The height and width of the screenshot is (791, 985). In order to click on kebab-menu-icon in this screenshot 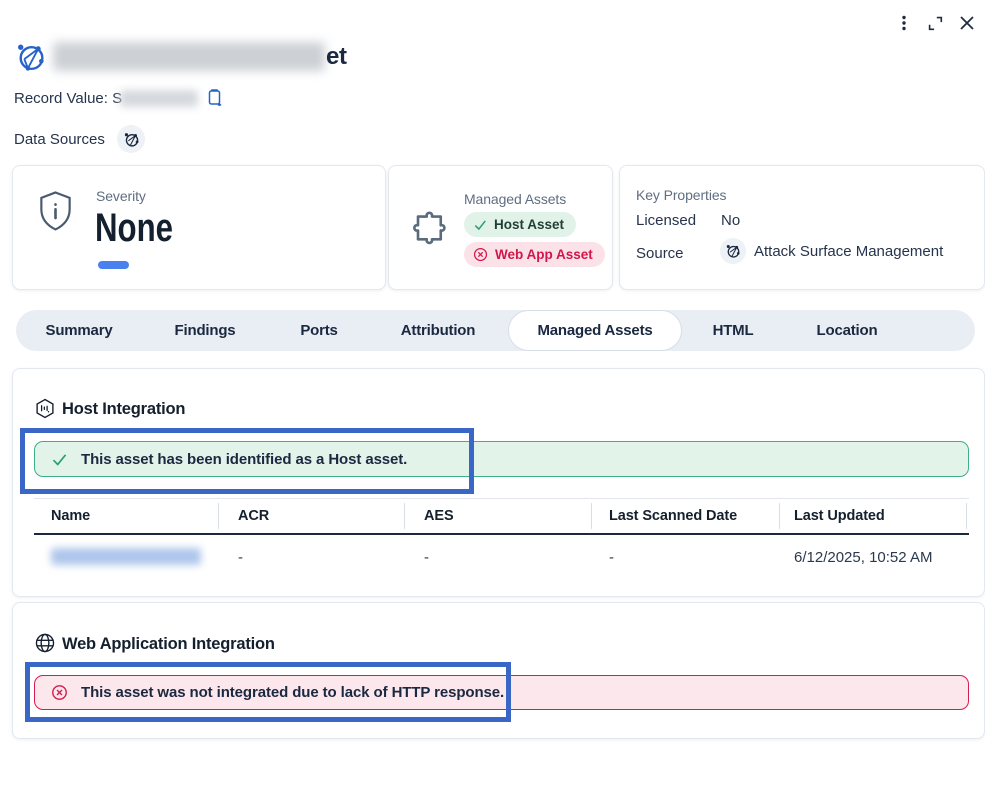, I will do `click(904, 23)`.